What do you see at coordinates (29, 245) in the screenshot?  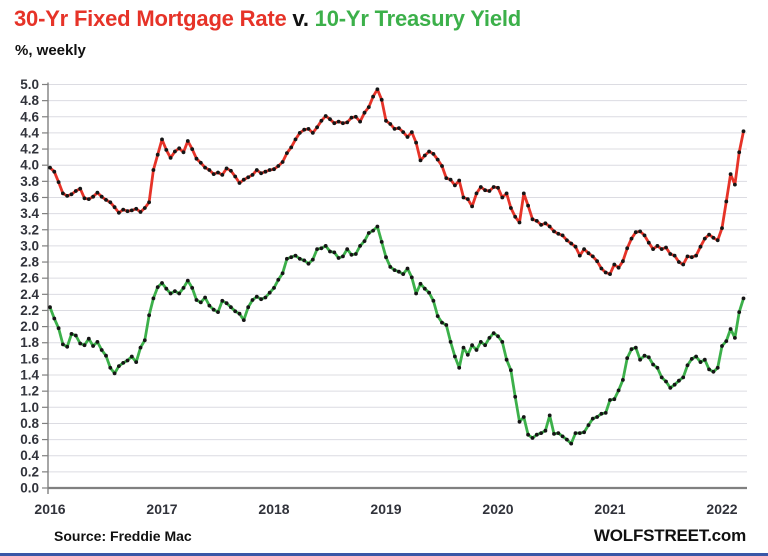 I see `svg-text: 3.0` at bounding box center [29, 245].